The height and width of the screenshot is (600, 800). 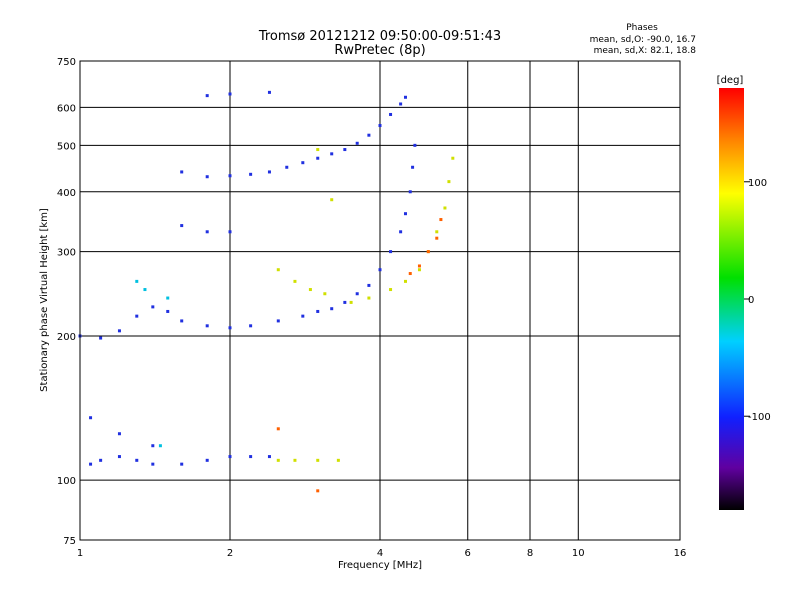 I want to click on y-tick-label: 600, so click(x=66, y=108).